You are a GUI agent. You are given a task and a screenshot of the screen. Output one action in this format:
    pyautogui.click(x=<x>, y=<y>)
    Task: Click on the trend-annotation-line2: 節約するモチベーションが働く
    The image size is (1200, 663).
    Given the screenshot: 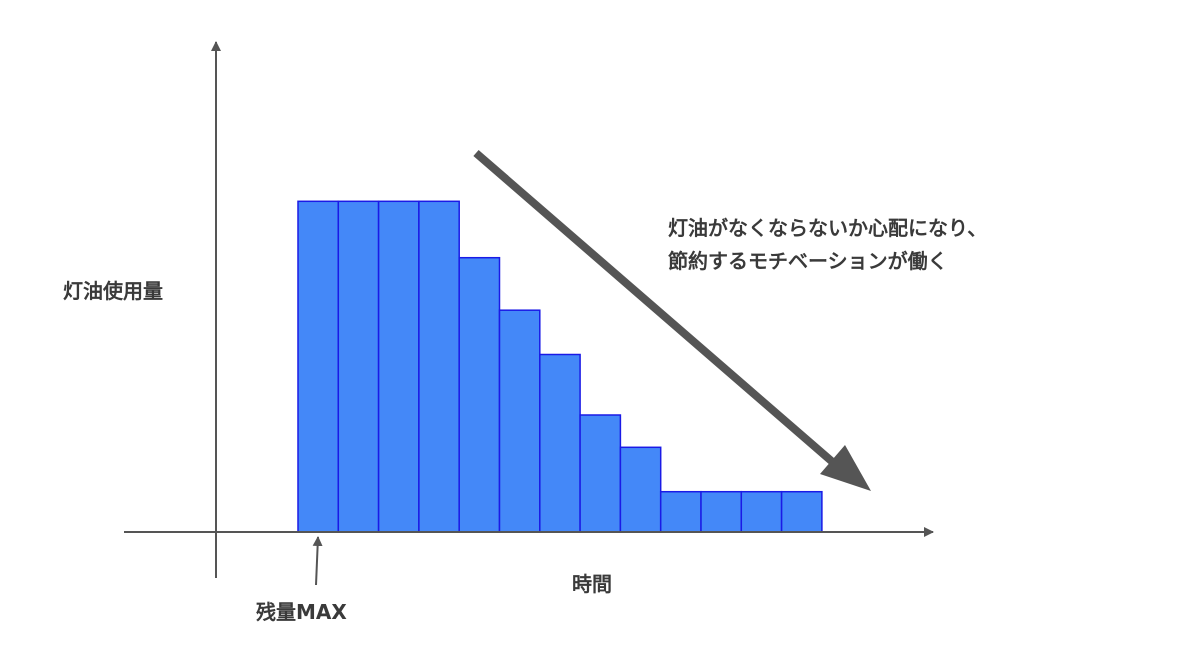 What is the action you would take?
    pyautogui.click(x=808, y=261)
    